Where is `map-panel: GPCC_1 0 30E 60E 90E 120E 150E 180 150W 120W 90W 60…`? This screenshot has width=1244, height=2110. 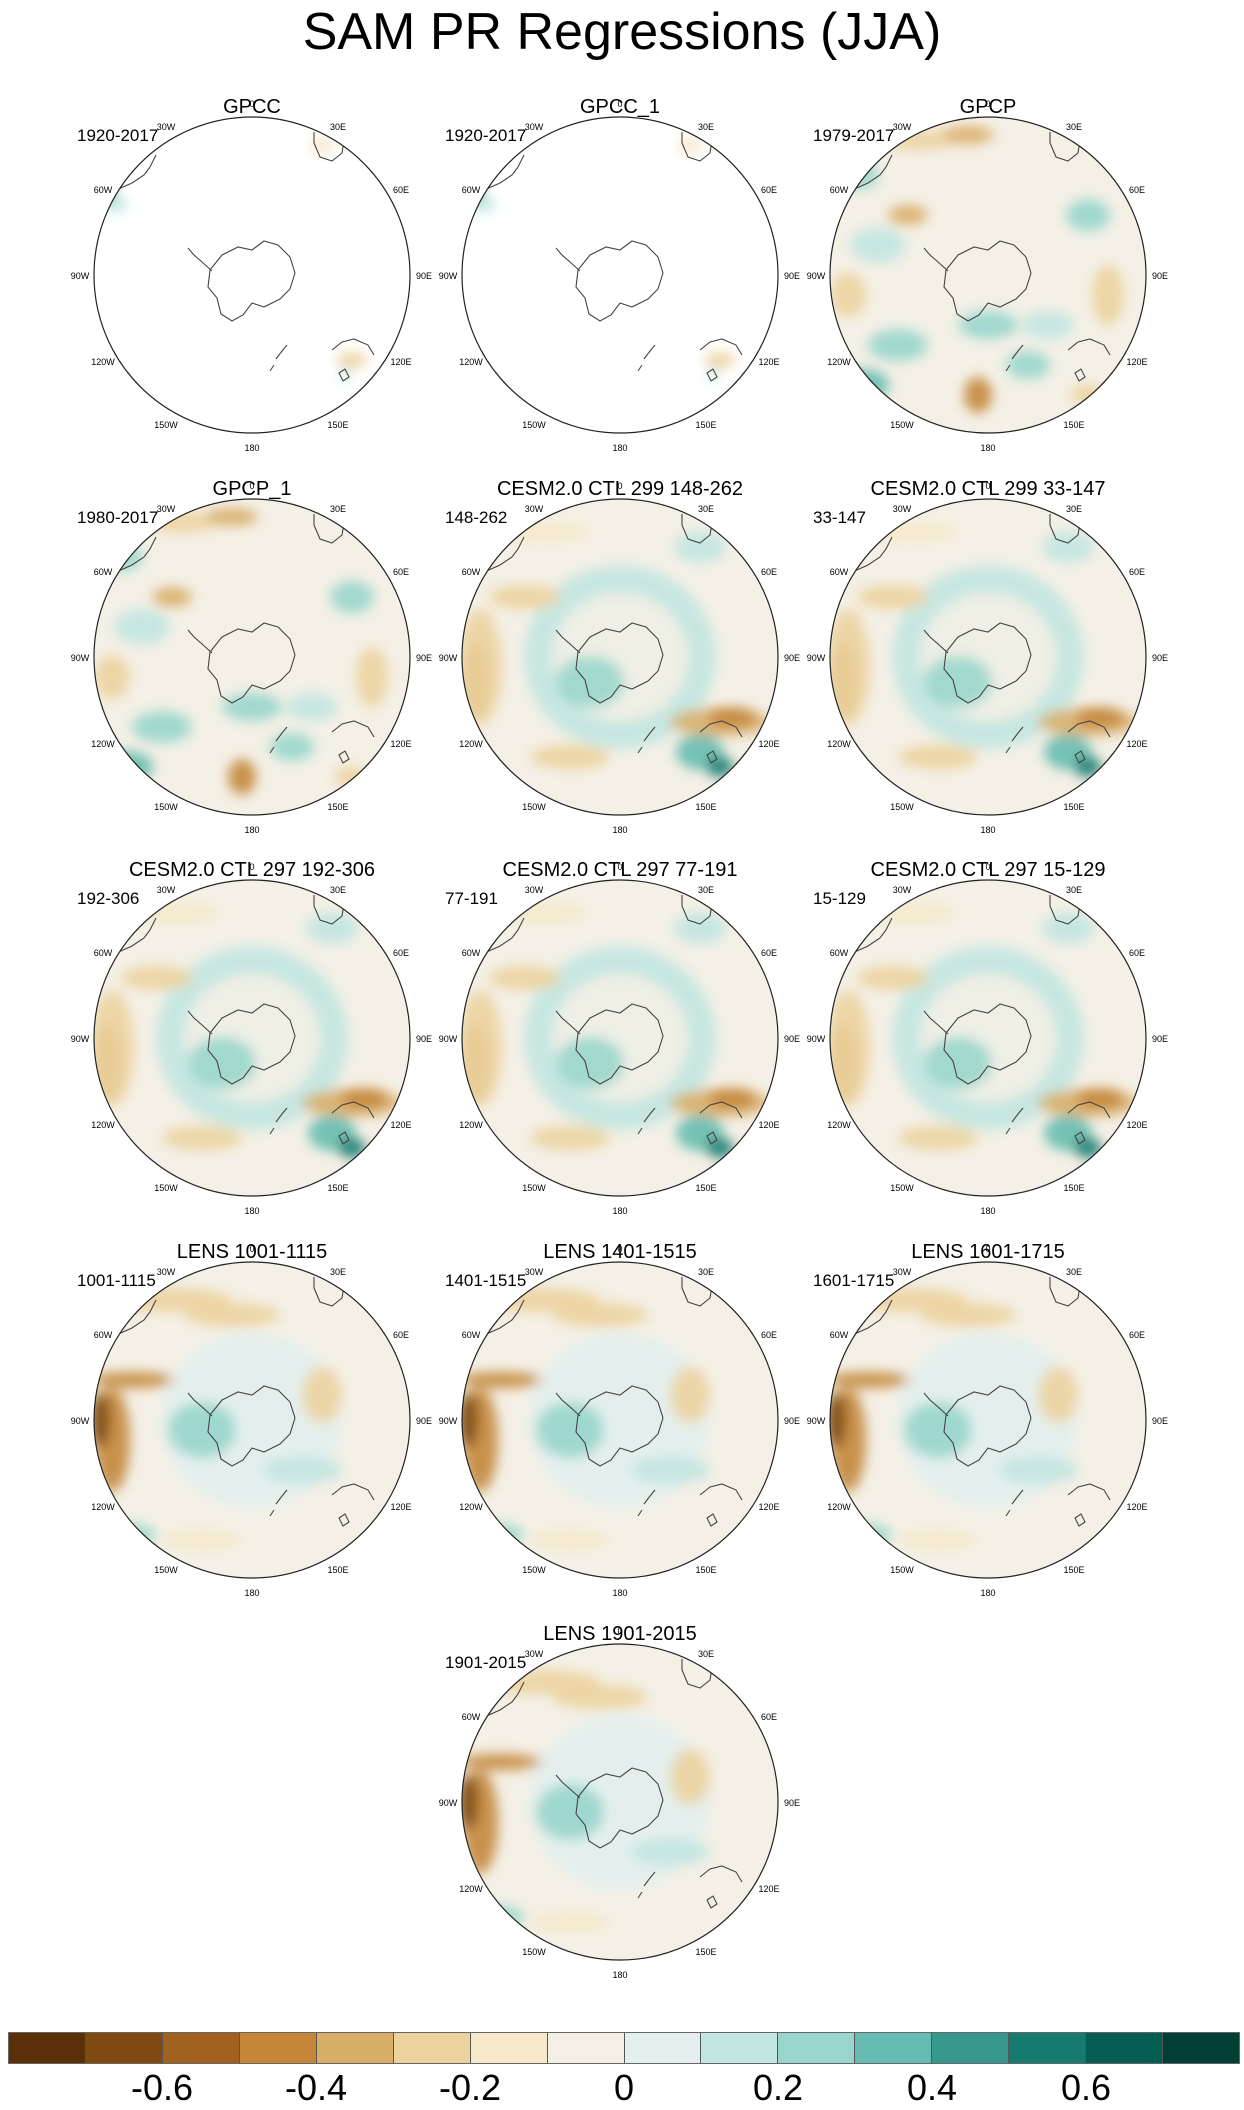 map-panel: GPCC_1 0 30E 60E 90E 120E 150E 180 150W 120W 90W 60… is located at coordinates (620, 275).